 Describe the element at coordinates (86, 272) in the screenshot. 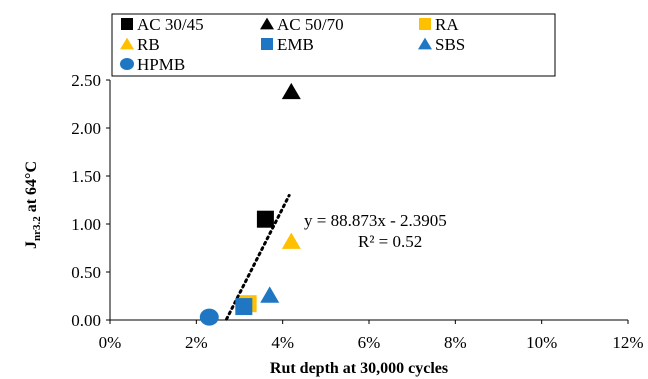

I see `y-tick-label: 0.50` at that location.